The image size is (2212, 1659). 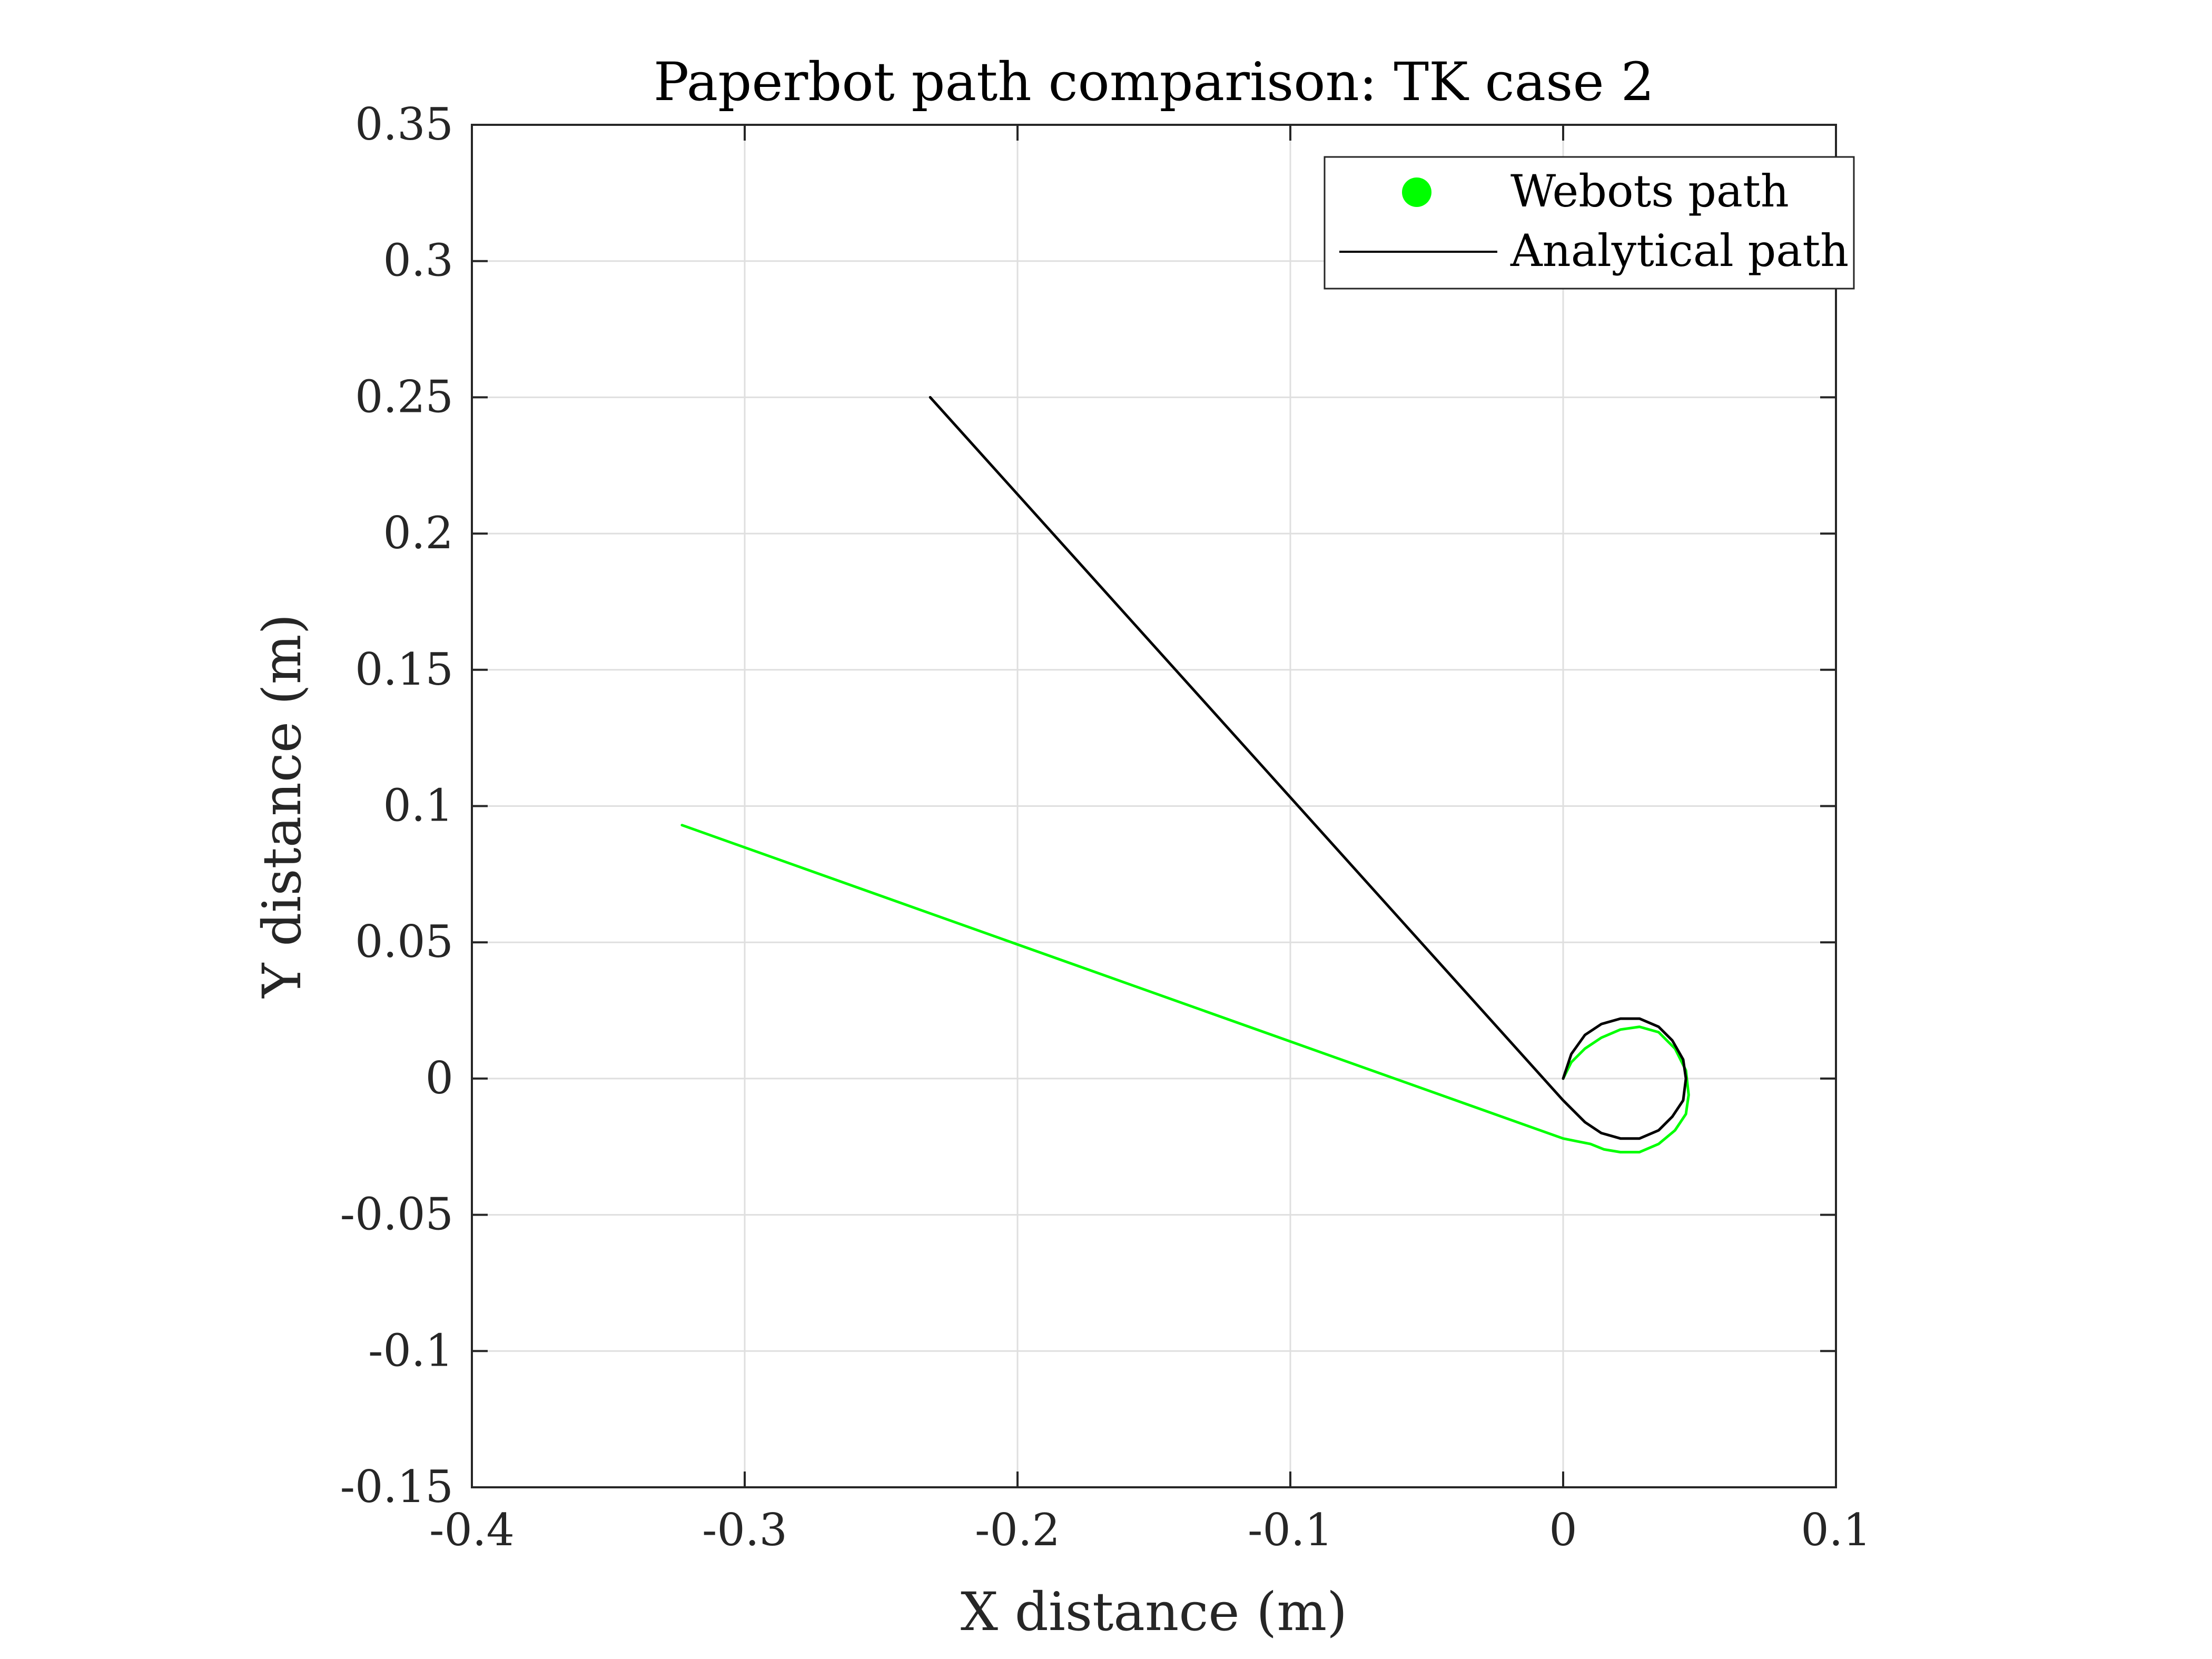 What do you see at coordinates (1679, 250) in the screenshot?
I see `legend-label-analytical: Analytical path` at bounding box center [1679, 250].